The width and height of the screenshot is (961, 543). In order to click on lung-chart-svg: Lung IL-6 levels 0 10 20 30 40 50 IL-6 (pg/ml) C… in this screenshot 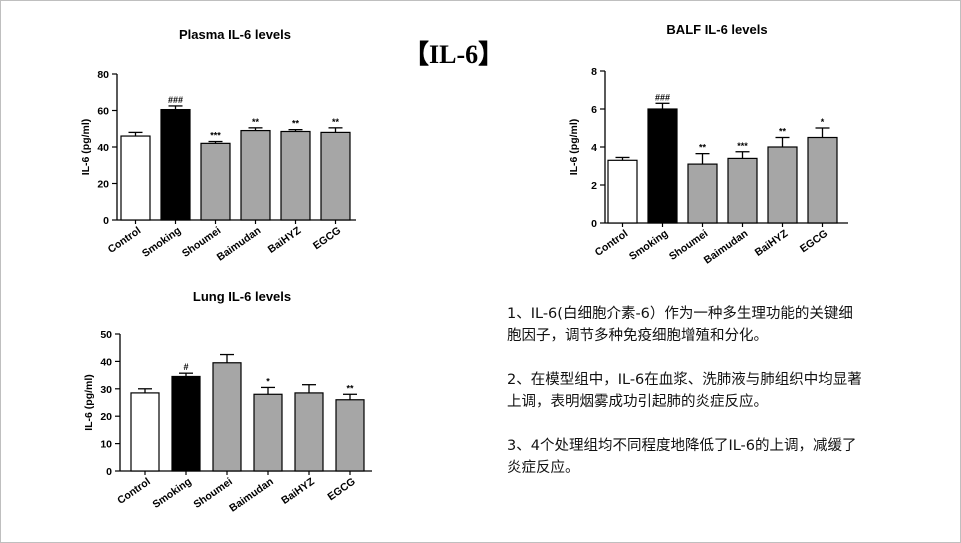, I will do `click(227, 402)`.